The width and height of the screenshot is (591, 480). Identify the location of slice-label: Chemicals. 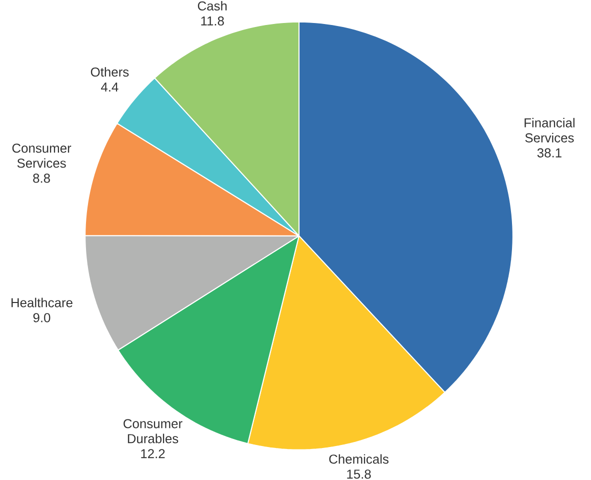
(358, 459).